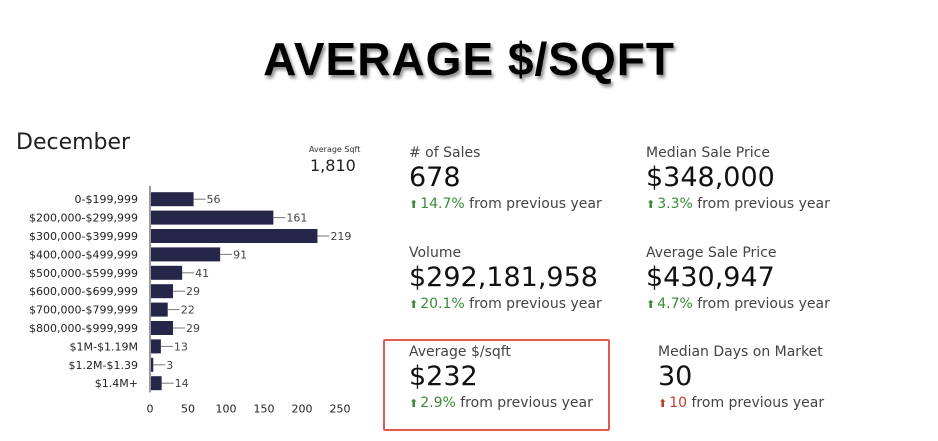 Image resolution: width=938 pixels, height=441 pixels. What do you see at coordinates (469, 59) in the screenshot?
I see `page-title: AVERAGE $/SQFT` at bounding box center [469, 59].